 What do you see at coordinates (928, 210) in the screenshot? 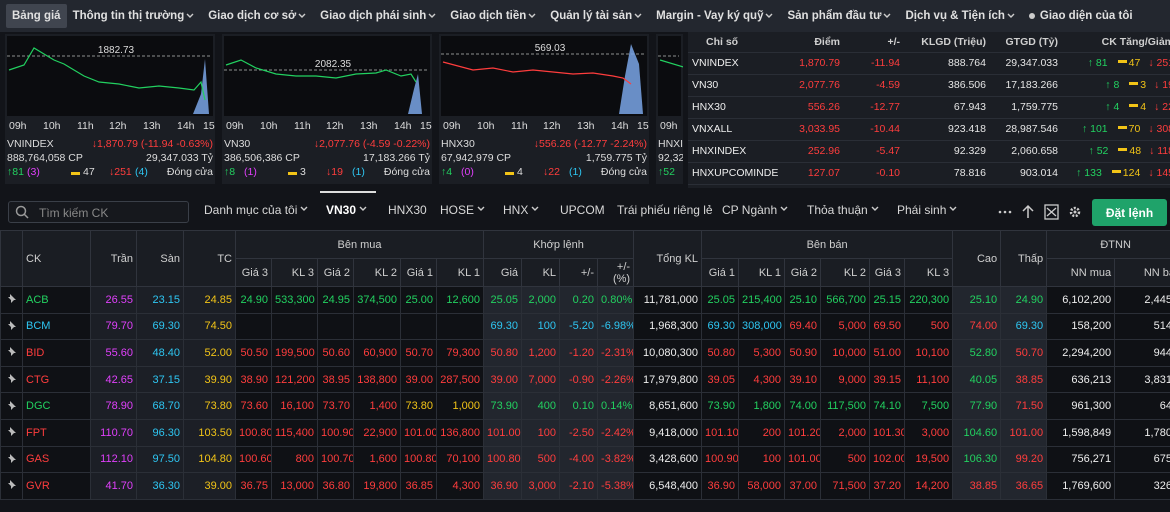
I see `tab: Phái sinh` at bounding box center [928, 210].